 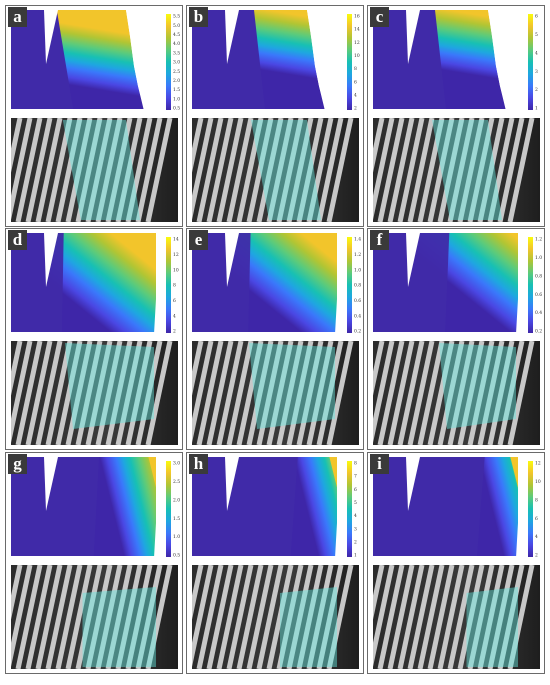 I want to click on panel-g-graphic: 3.0 2.5 2.0 1.5 1.0 0.5, so click(x=95, y=563).